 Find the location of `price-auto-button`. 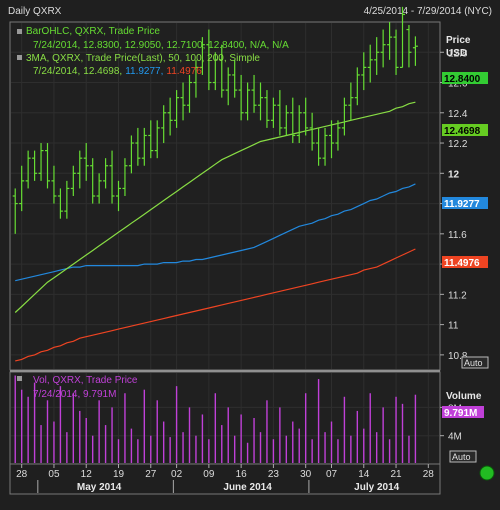

price-auto-button is located at coordinates (475, 362).